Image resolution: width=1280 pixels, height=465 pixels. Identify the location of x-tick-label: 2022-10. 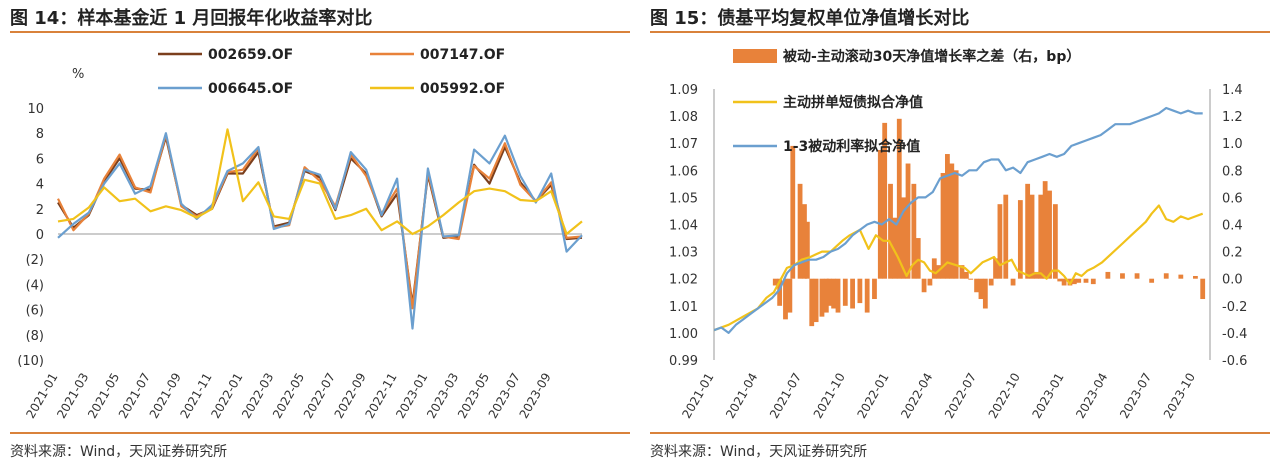
(1004, 396).